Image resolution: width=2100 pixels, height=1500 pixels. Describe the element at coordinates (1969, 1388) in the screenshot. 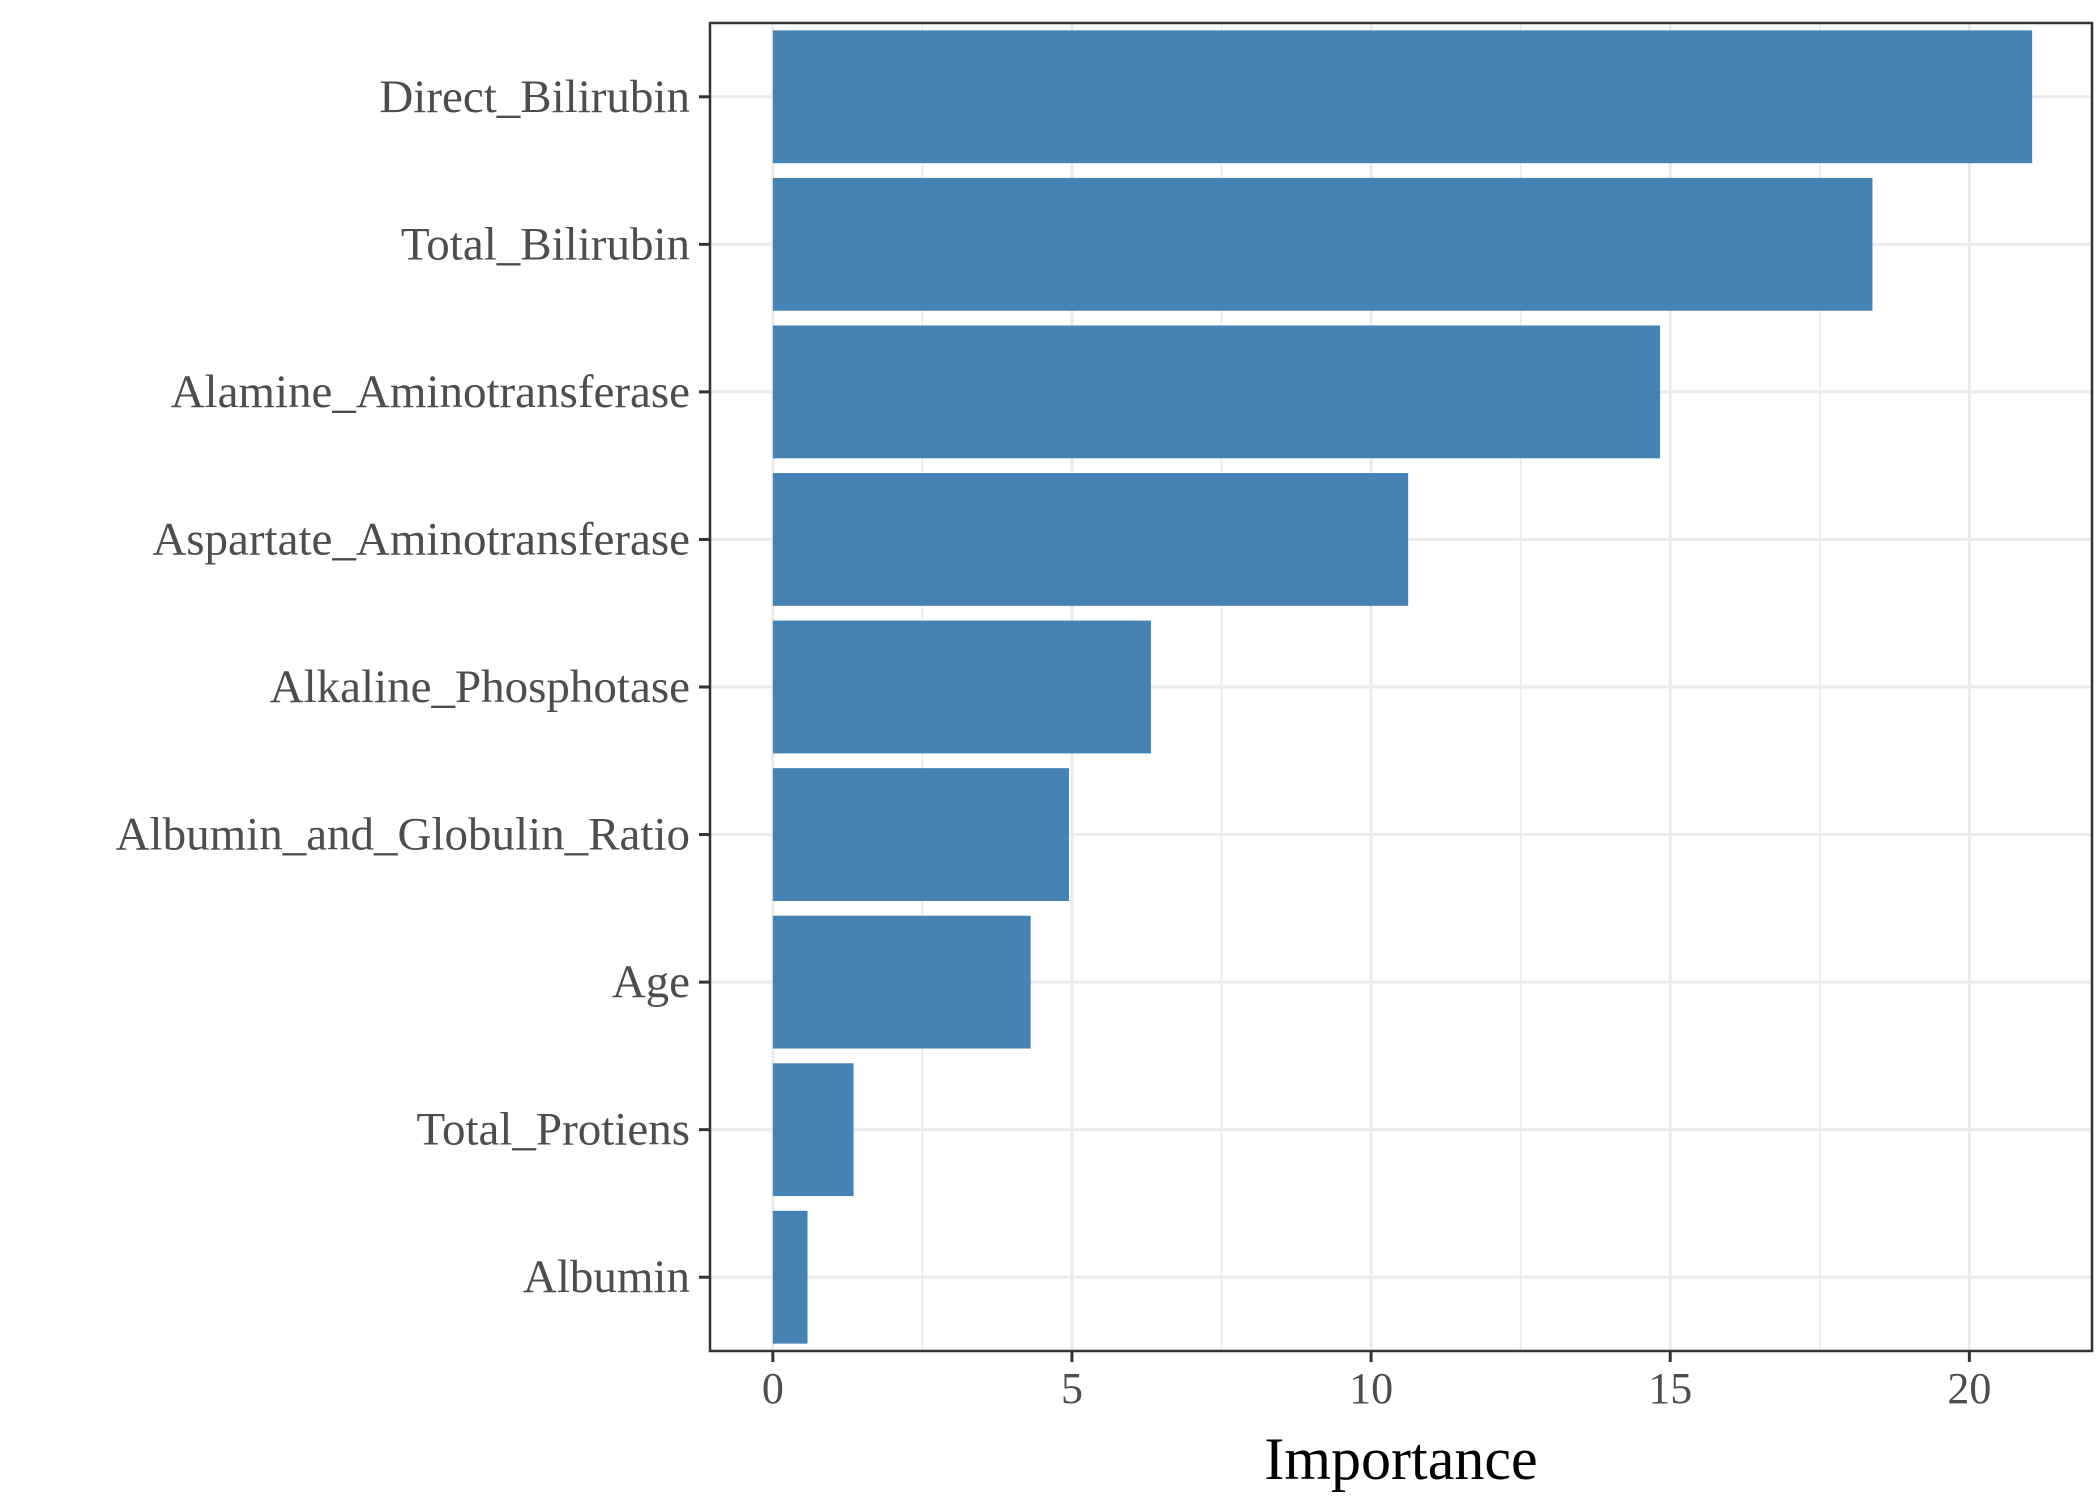

I see `x-tick-label: 20` at that location.